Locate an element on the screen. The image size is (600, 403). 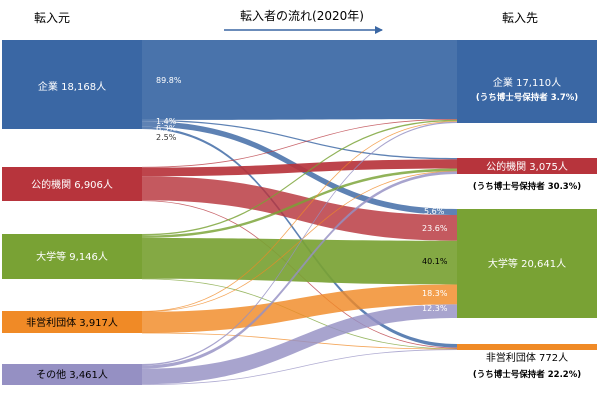
target-node-company is located at coordinates (527, 81).